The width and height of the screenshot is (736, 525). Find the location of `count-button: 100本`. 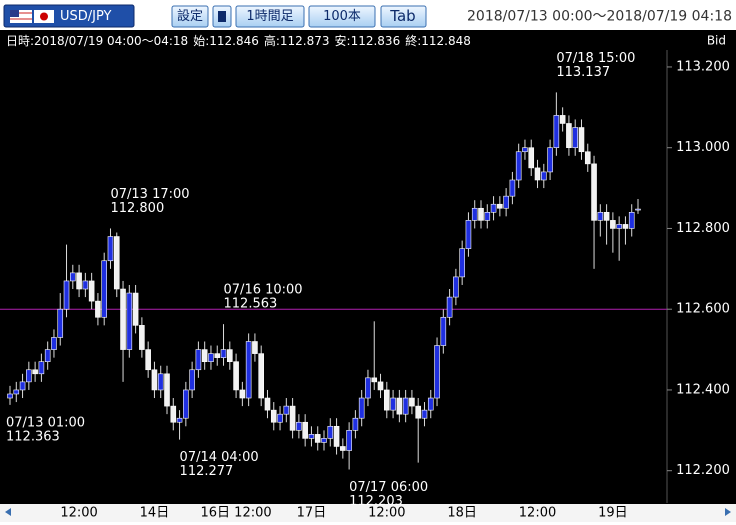

count-button: 100本 is located at coordinates (342, 16).